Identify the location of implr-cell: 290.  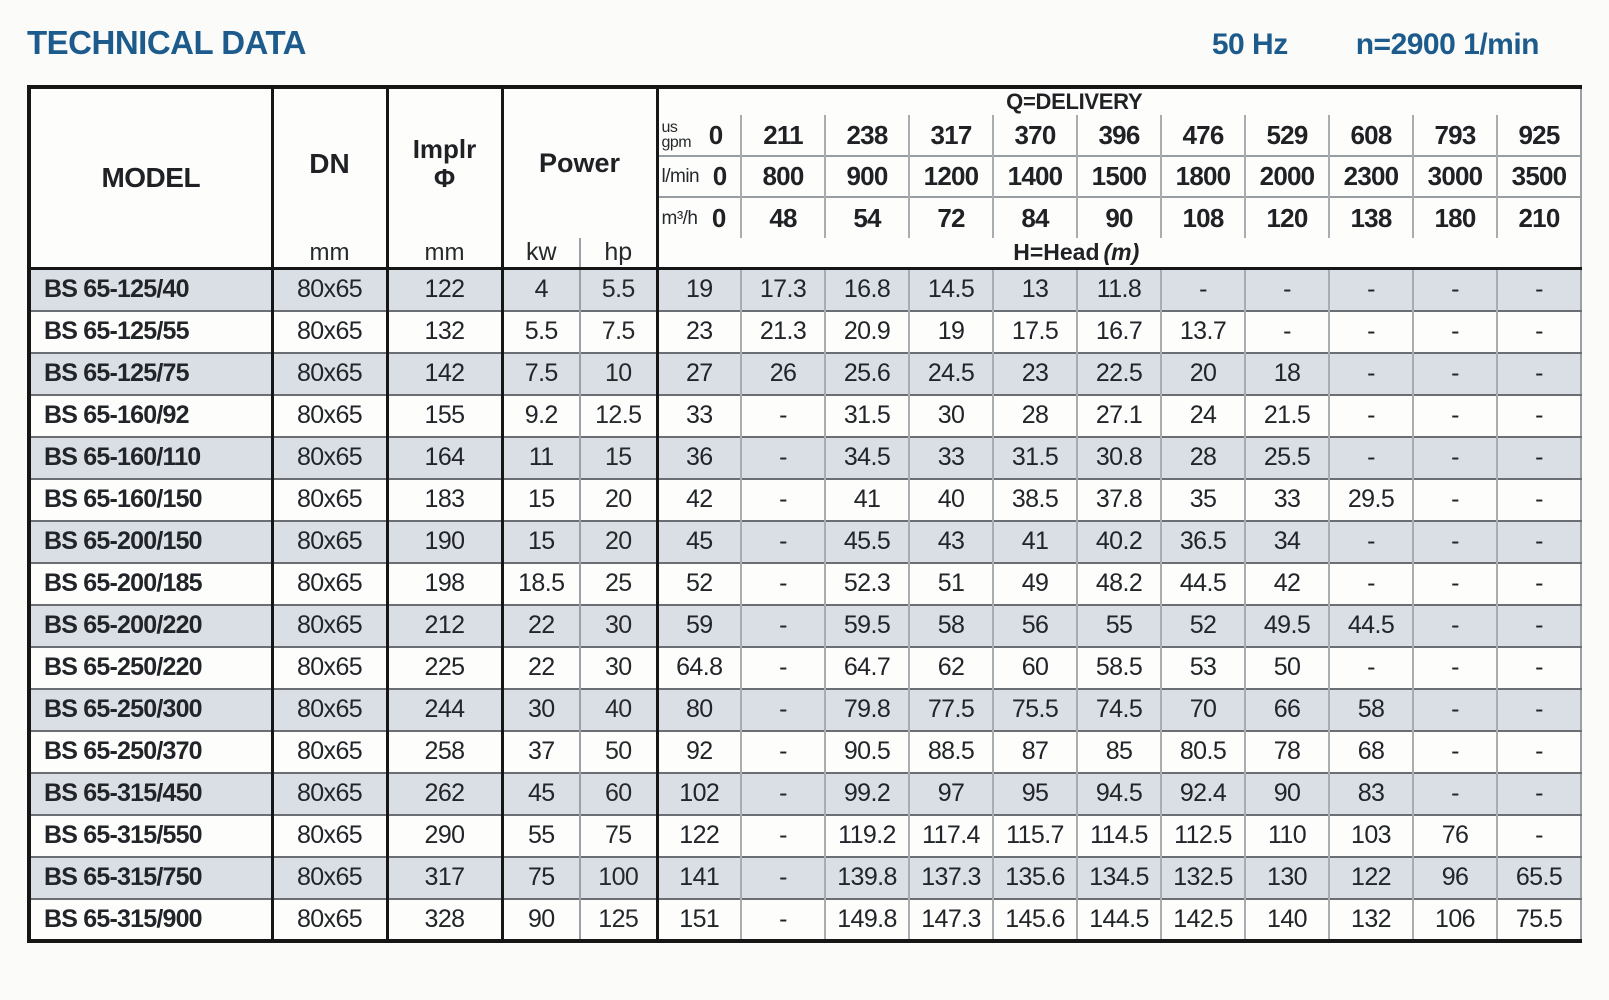
(443, 835).